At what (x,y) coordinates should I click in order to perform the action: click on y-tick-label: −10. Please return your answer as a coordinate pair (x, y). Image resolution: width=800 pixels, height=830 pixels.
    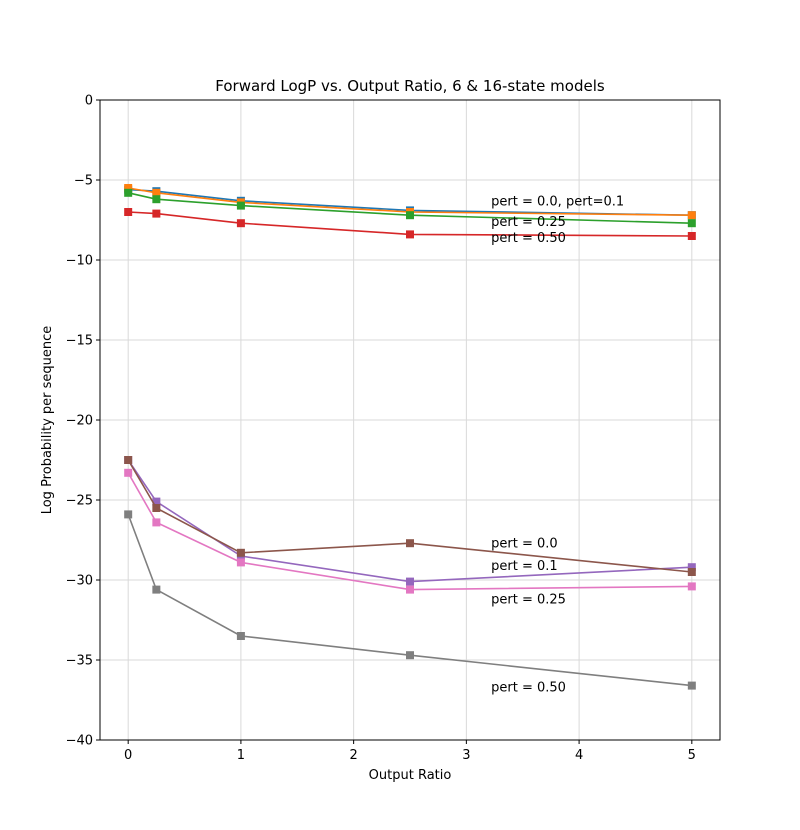
    Looking at the image, I should click on (79, 261).